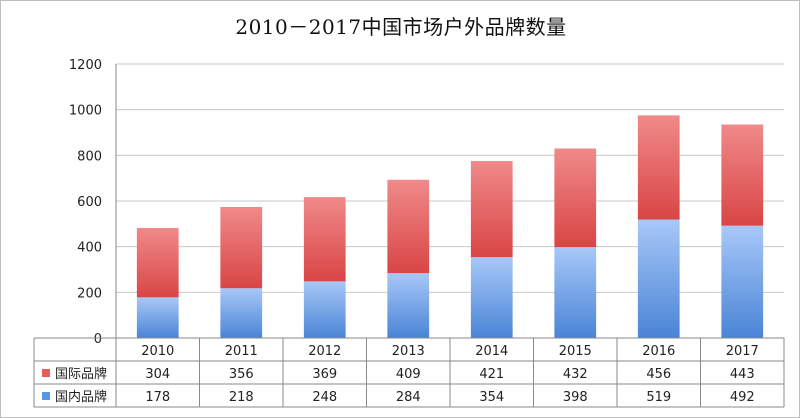 The width and height of the screenshot is (800, 418). What do you see at coordinates (89, 293) in the screenshot?
I see `y-tick-label: 200` at bounding box center [89, 293].